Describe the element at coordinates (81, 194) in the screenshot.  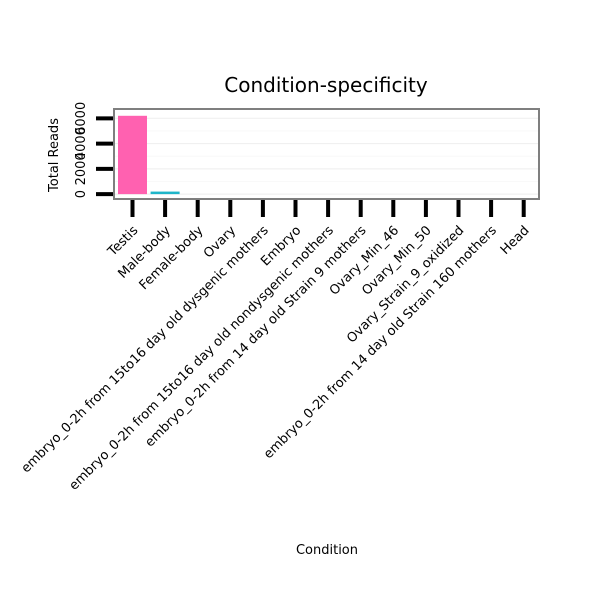
I see `y-tick-label: 0` at that location.